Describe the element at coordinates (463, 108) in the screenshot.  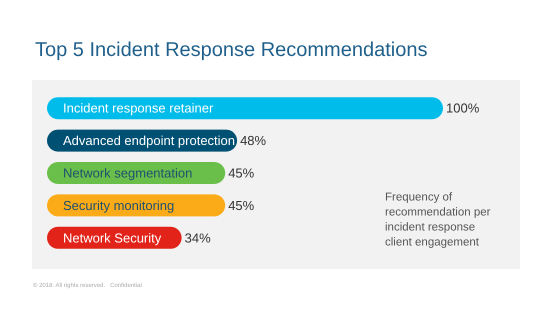
I see `data-label: 100%` at that location.